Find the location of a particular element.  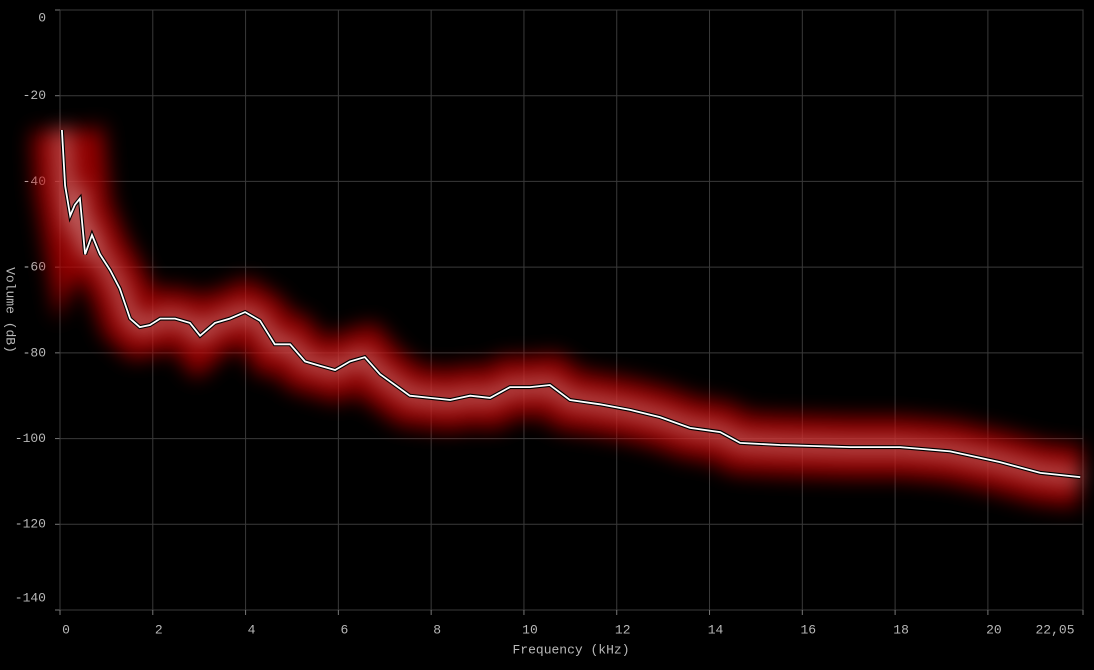

x-tick-label: 14 is located at coordinates (716, 629).